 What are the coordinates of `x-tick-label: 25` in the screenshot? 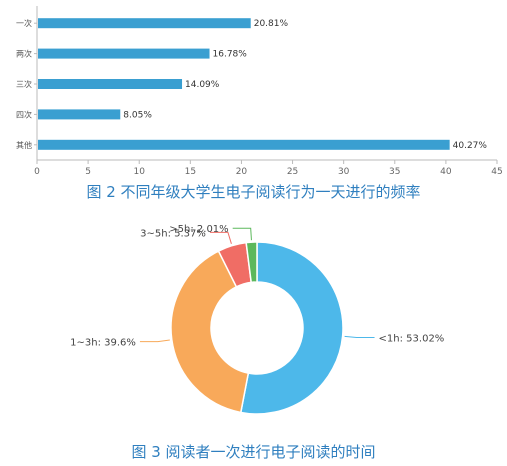 It's located at (292, 172).